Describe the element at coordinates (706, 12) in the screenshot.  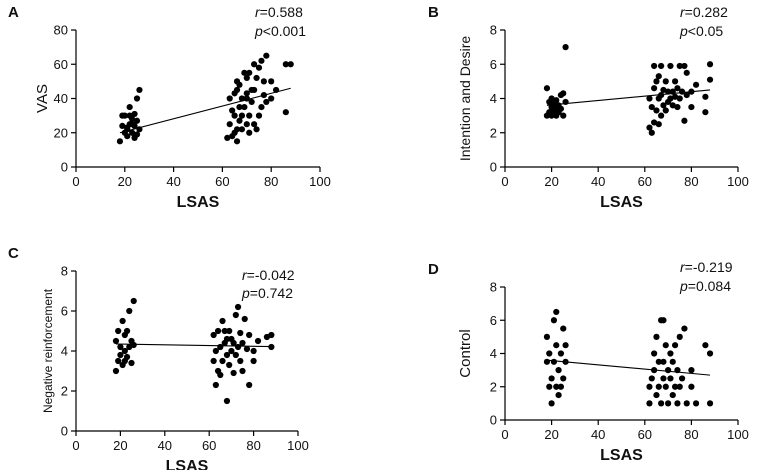
I see `r-value: =0.282` at that location.